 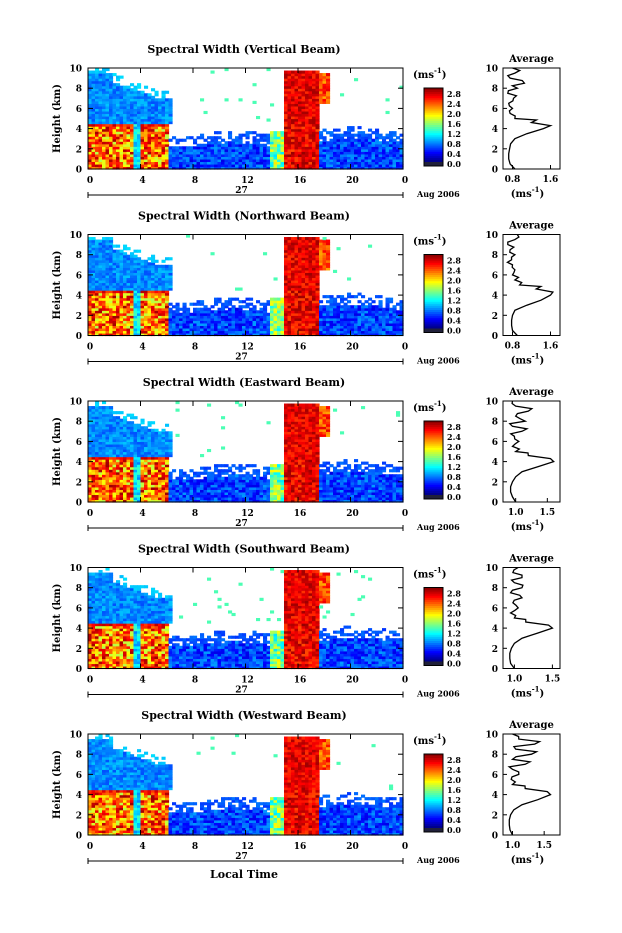 I want to click on y-tick-label: 8, so click(x=79, y=256).